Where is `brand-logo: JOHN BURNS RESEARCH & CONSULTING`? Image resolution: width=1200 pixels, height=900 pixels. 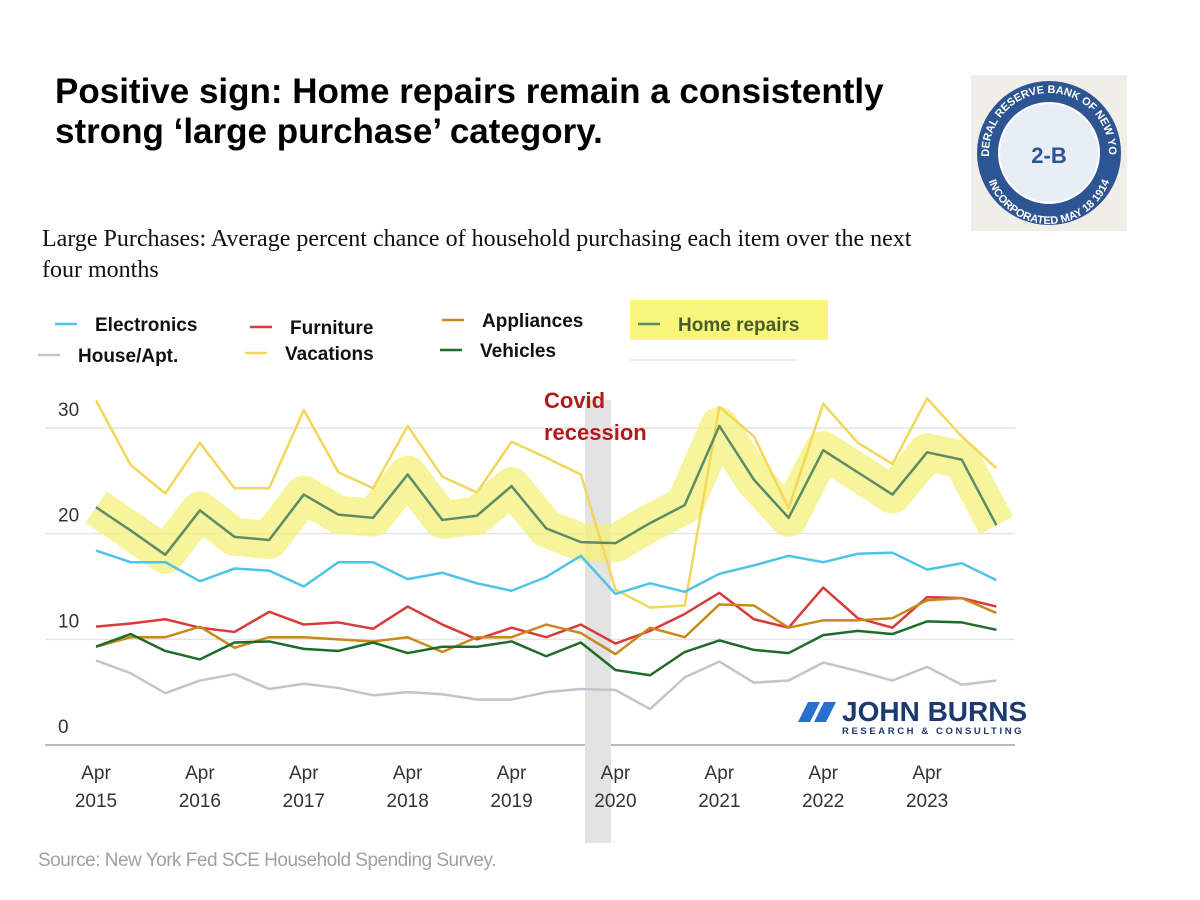 brand-logo: JOHN BURNS RESEARCH & CONSULTING is located at coordinates (912, 716).